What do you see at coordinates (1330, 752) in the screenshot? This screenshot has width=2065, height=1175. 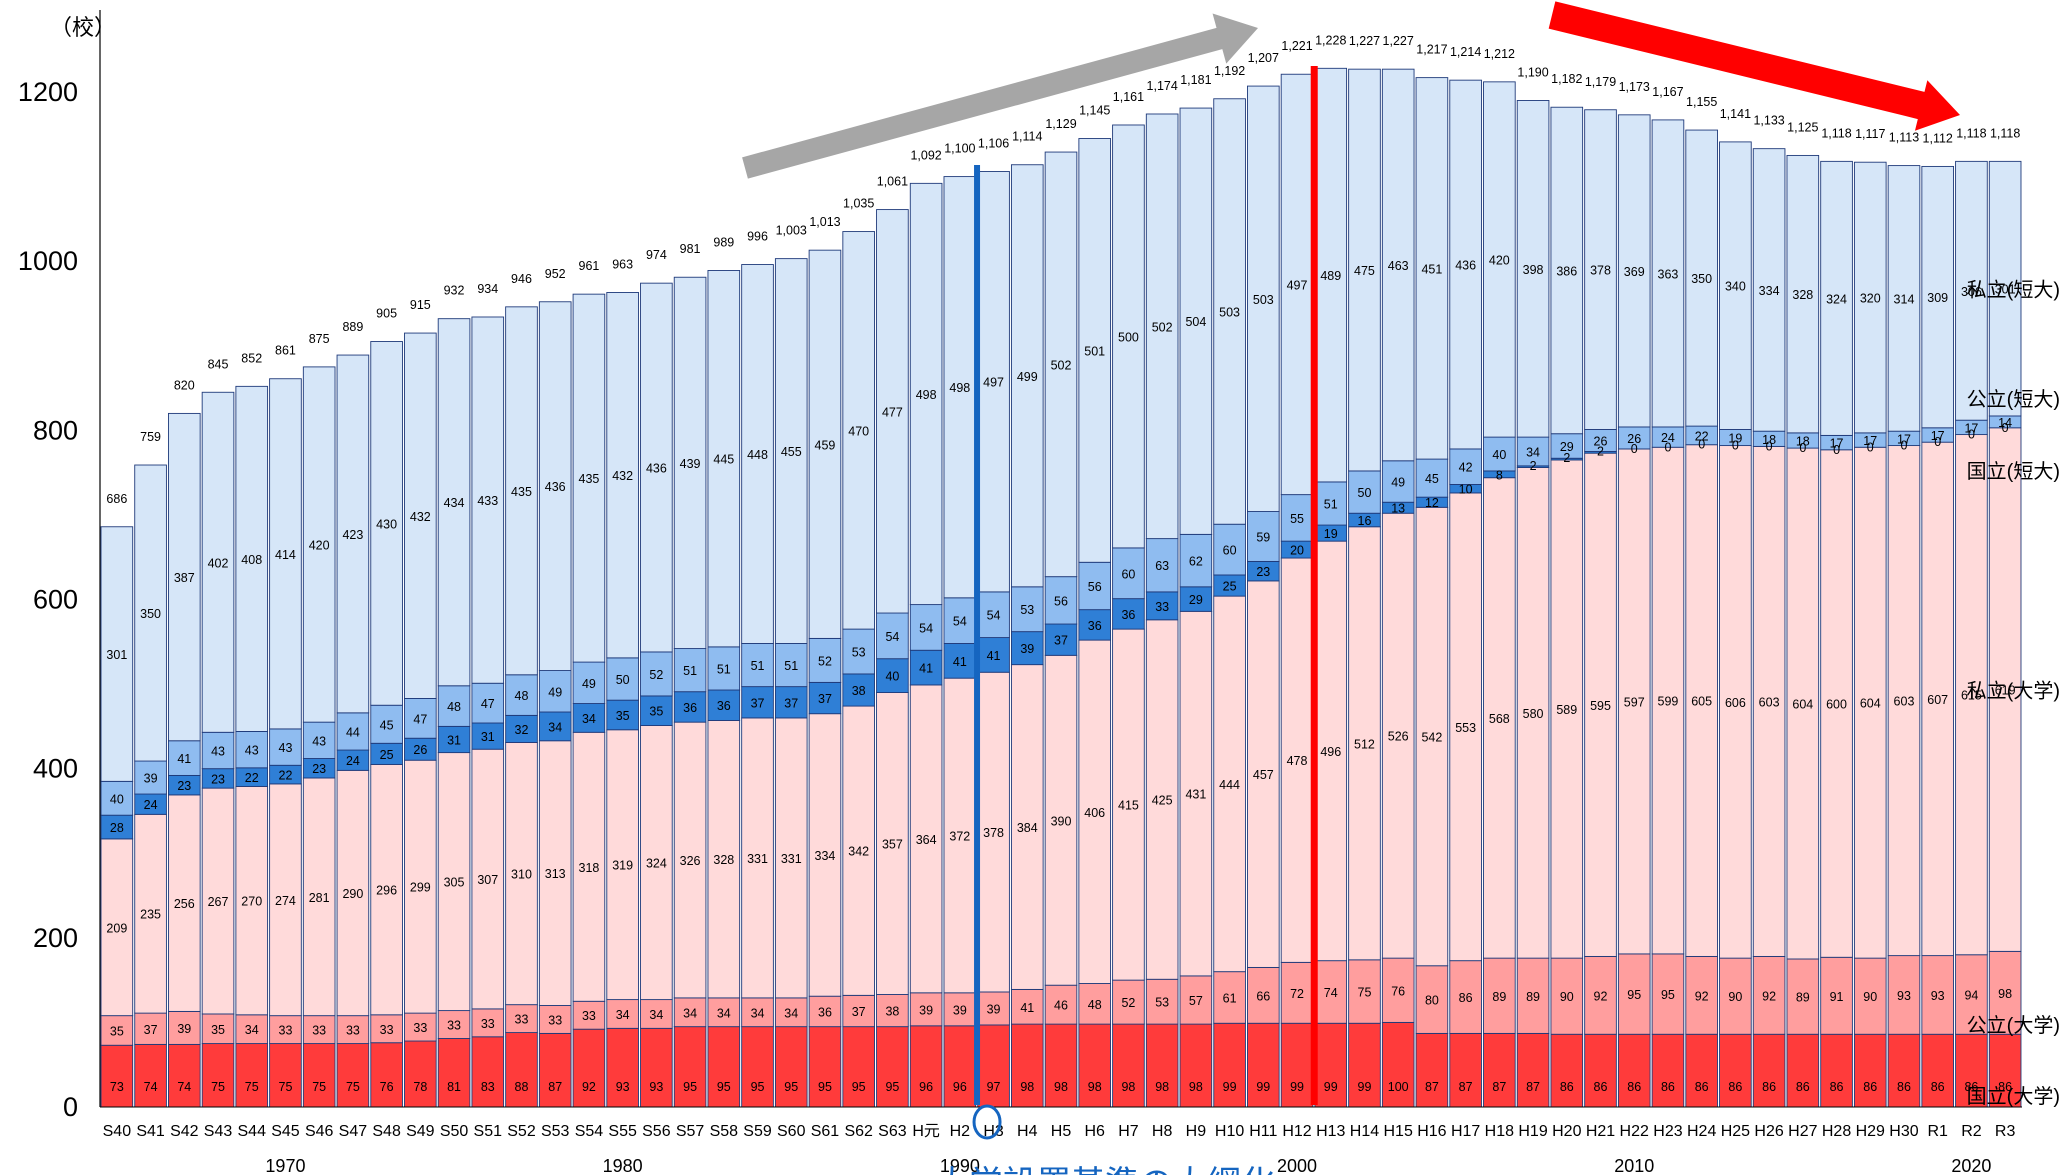 I see `segment-label: 496` at bounding box center [1330, 752].